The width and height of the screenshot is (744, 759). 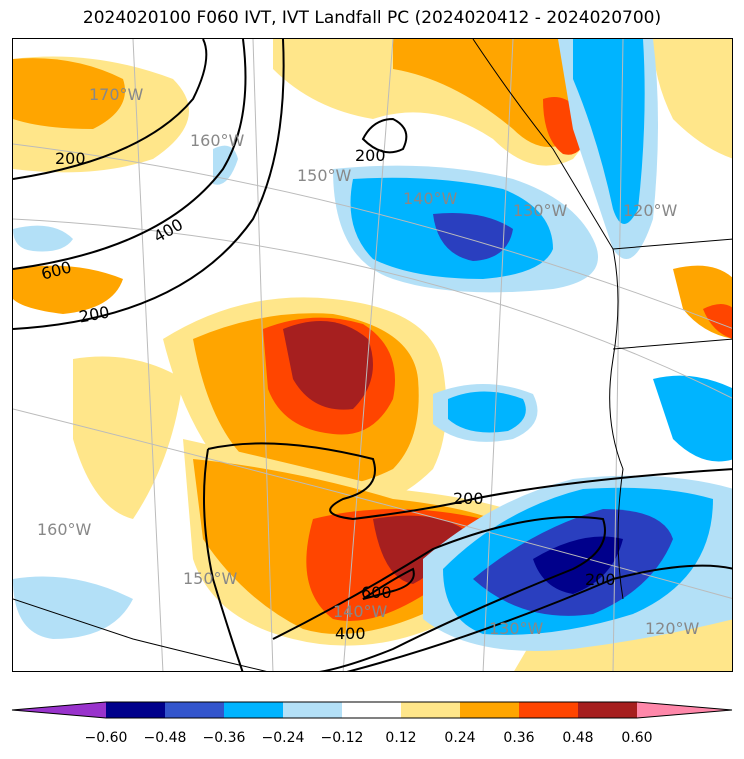 What do you see at coordinates (672, 628) in the screenshot?
I see `lon-label-lower-4: 120°W` at bounding box center [672, 628].